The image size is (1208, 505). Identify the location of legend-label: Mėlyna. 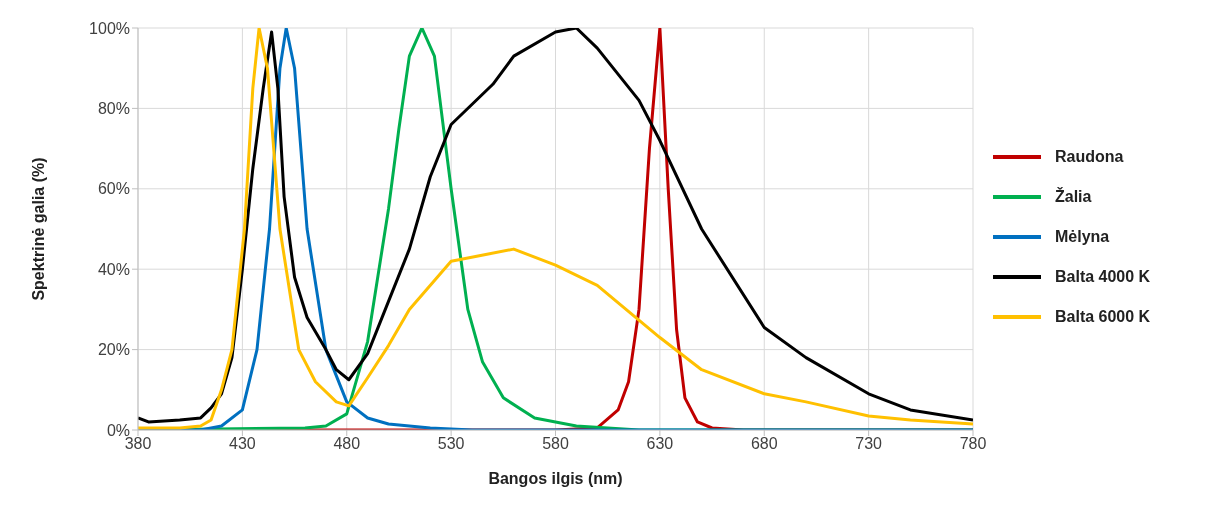
(1082, 237).